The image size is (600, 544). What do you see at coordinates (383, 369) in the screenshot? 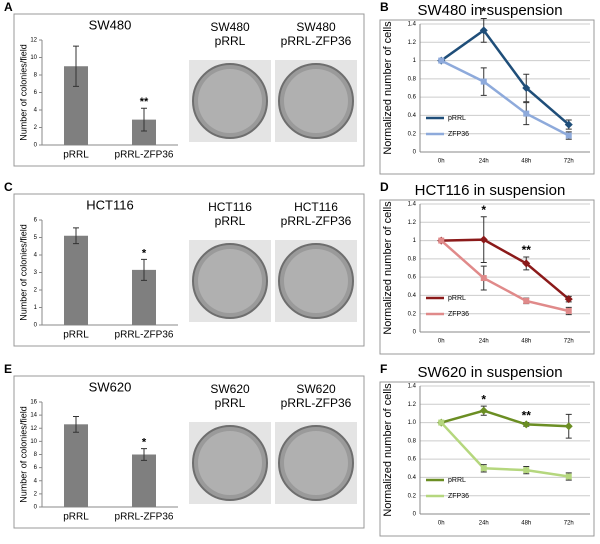
I see `panel-letter: F` at bounding box center [383, 369].